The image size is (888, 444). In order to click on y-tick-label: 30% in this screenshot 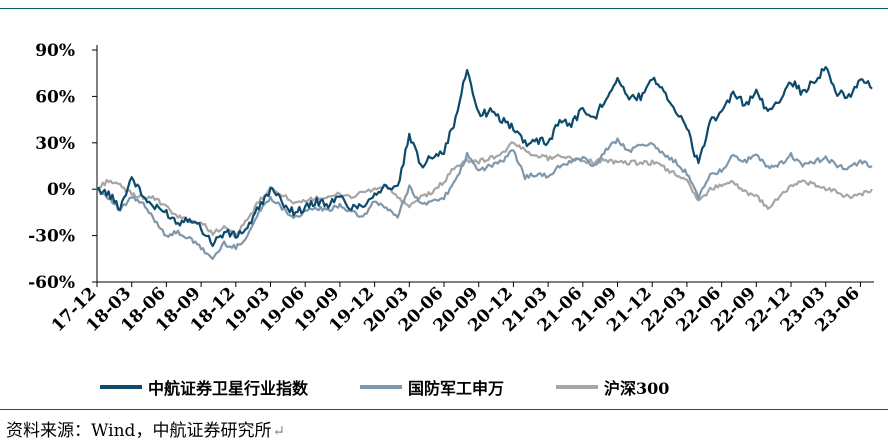, I will do `click(55, 144)`.